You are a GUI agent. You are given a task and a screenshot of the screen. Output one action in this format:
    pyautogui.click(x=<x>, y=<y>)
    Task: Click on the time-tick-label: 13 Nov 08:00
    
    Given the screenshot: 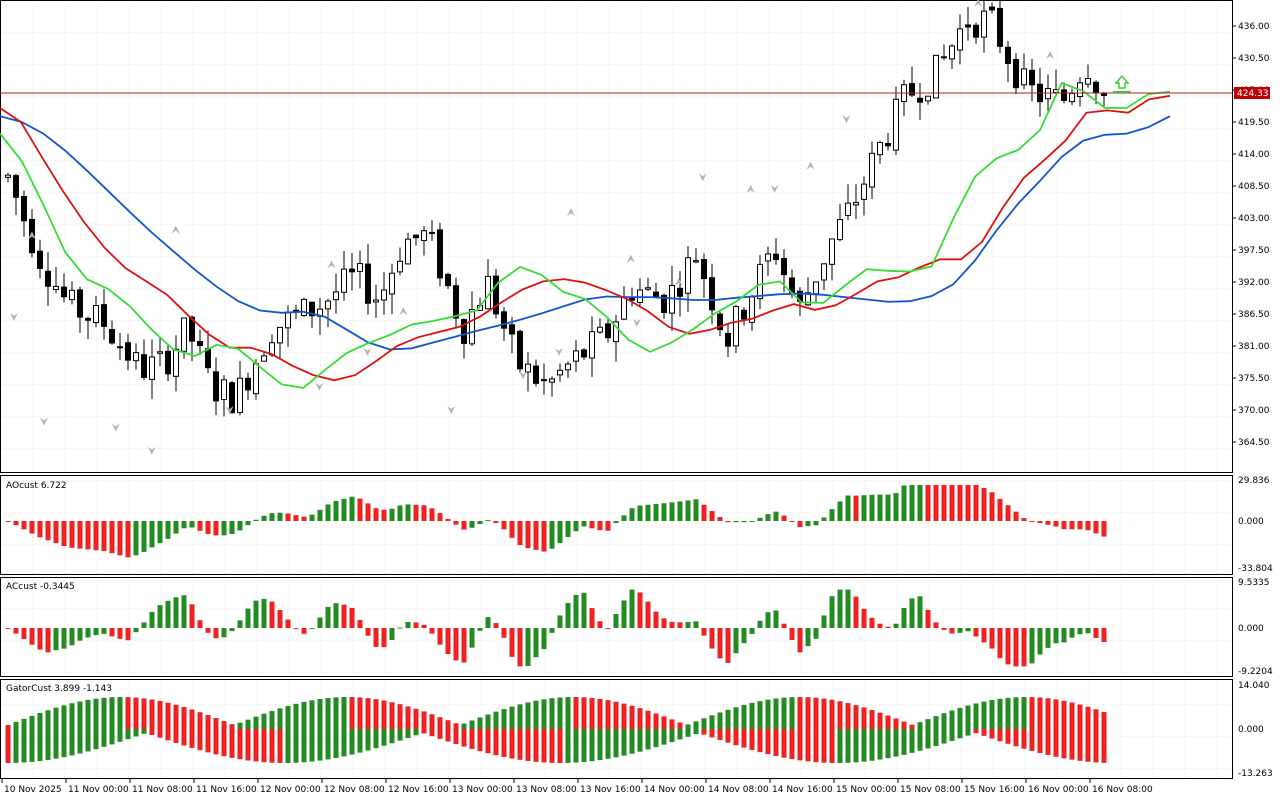 What is the action you would take?
    pyautogui.click(x=546, y=790)
    